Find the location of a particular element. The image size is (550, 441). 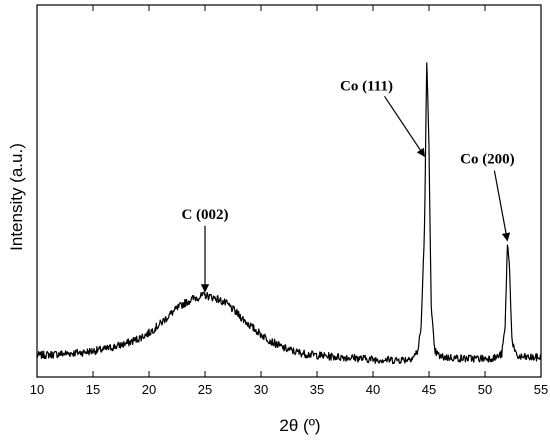

x-tick-label: 15 is located at coordinates (93, 389).